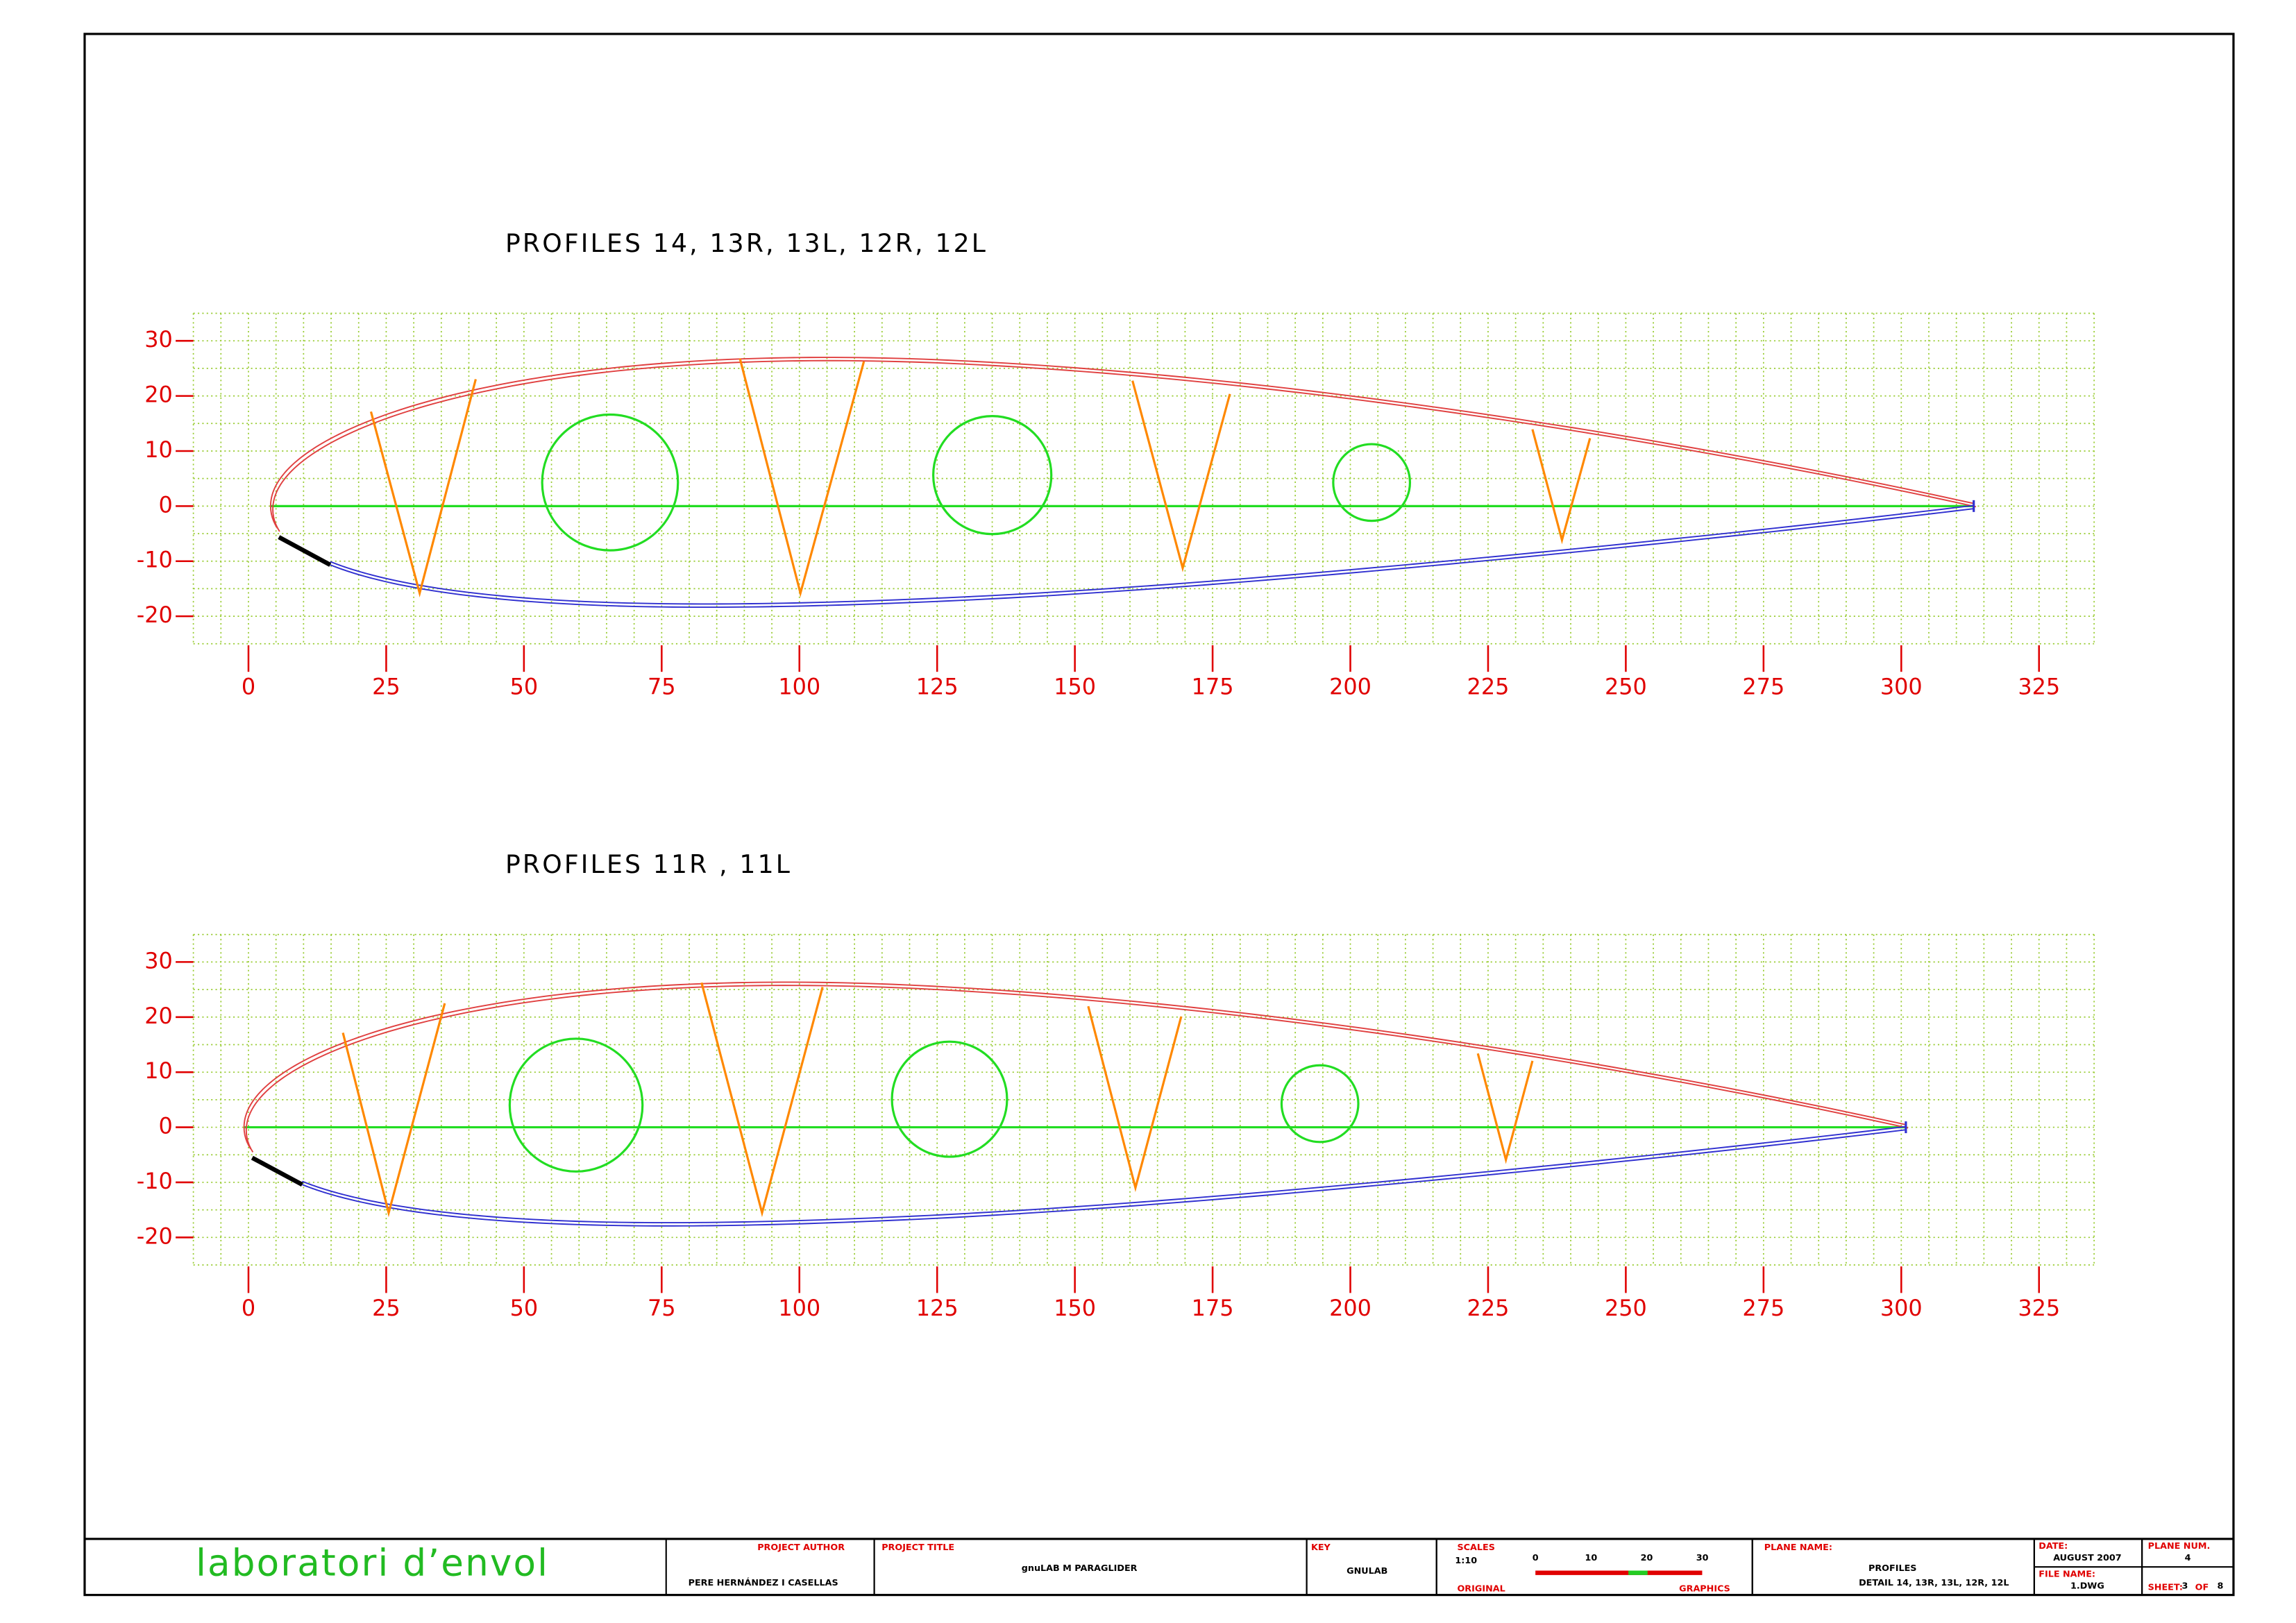 This screenshot has width=2296, height=1623. Describe the element at coordinates (918, 1548) in the screenshot. I see `label: PROJECT TITLE` at that location.